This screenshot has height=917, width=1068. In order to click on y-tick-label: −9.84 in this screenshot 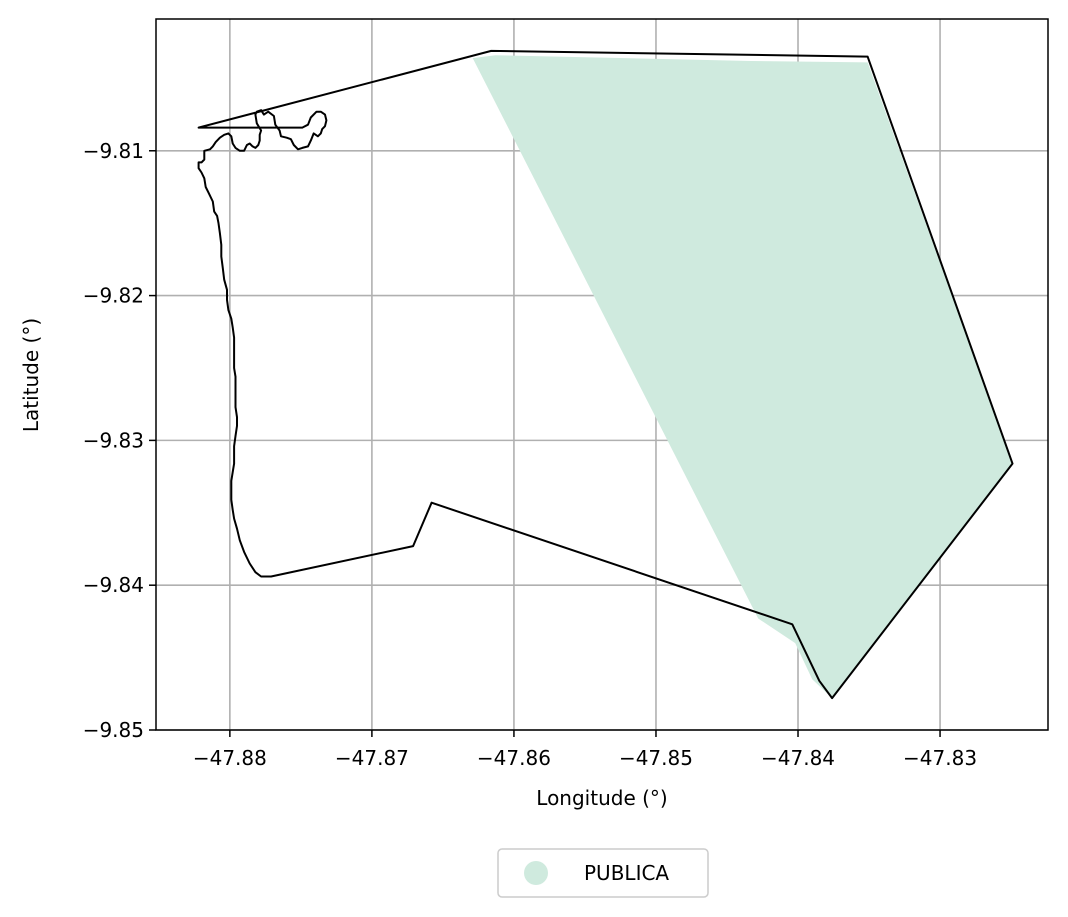, I will do `click(113, 585)`.